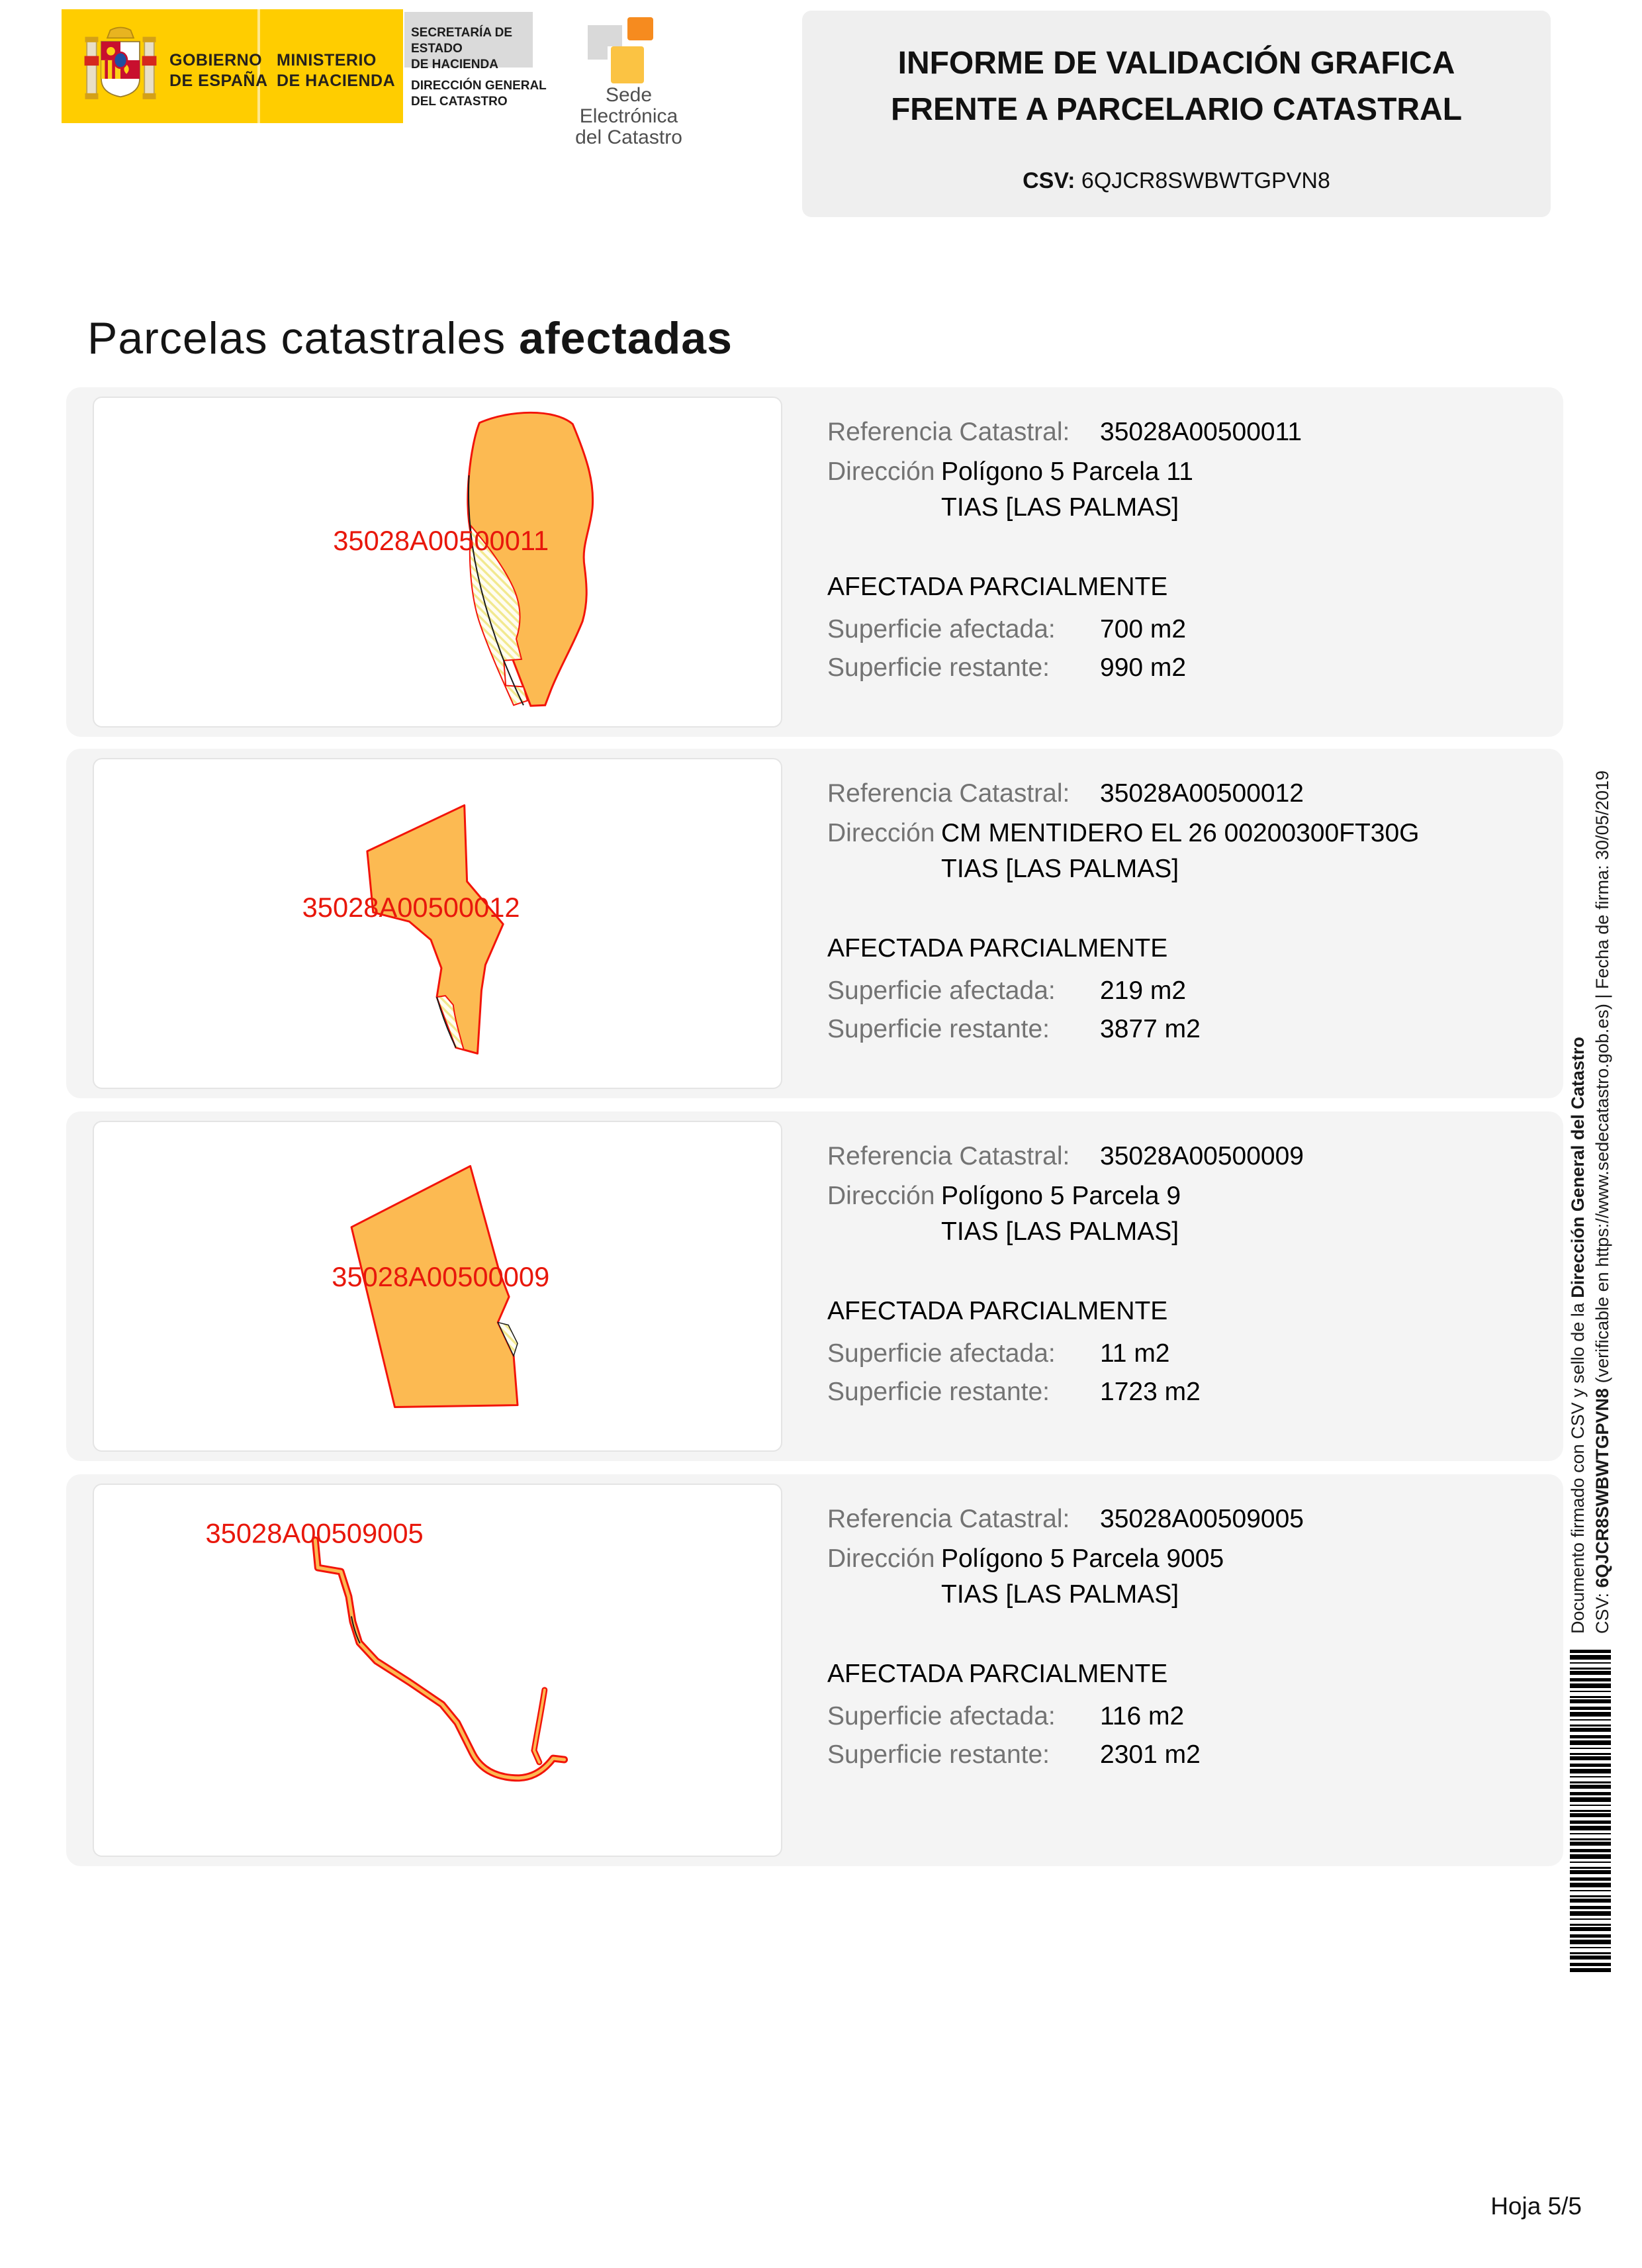 The image size is (1642, 2268). I want to click on parcel-map-4: 35028A00509005, so click(387, 1650).